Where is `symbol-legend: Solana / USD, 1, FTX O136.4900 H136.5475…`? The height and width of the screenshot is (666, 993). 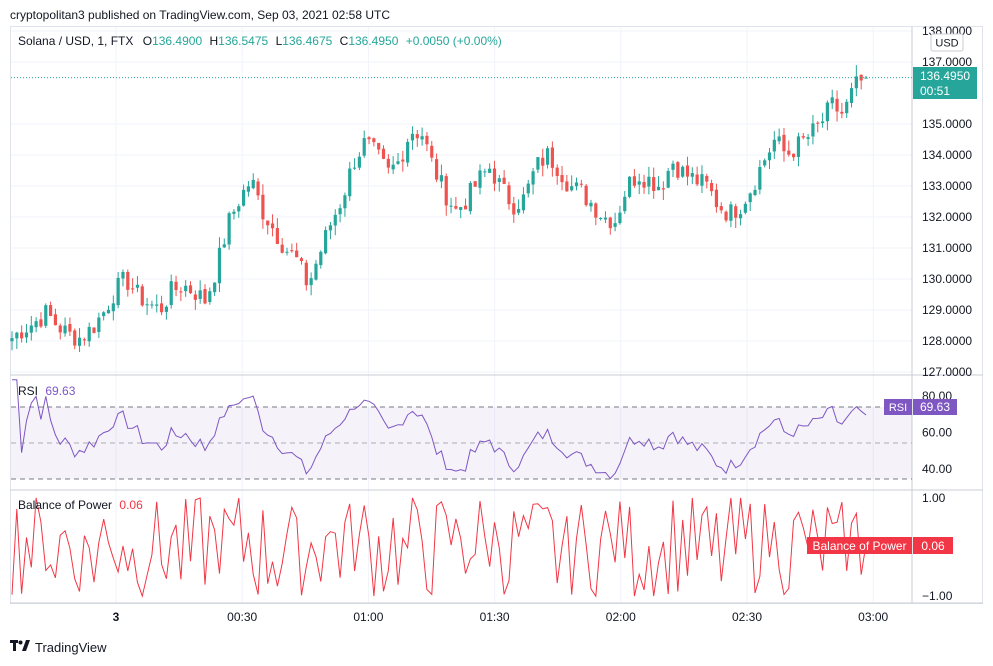
symbol-legend: Solana / USD, 1, FTX O136.4900 H136.5475… is located at coordinates (260, 41).